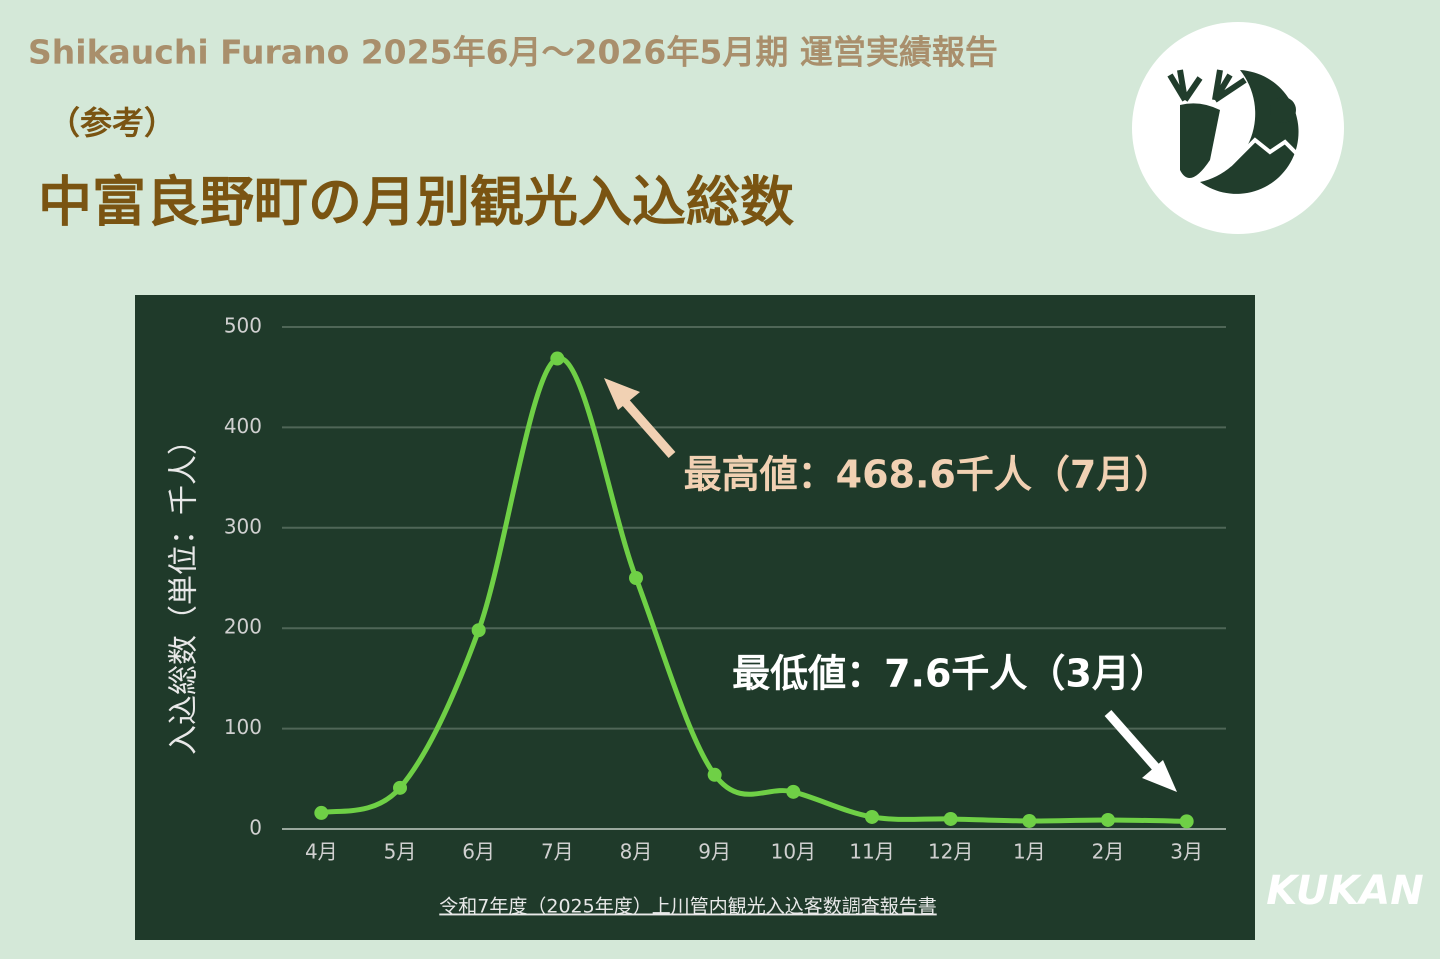 The height and width of the screenshot is (959, 1440). Describe the element at coordinates (950, 674) in the screenshot. I see `annotation-min: 最低値：7.6千人（3月）` at that location.